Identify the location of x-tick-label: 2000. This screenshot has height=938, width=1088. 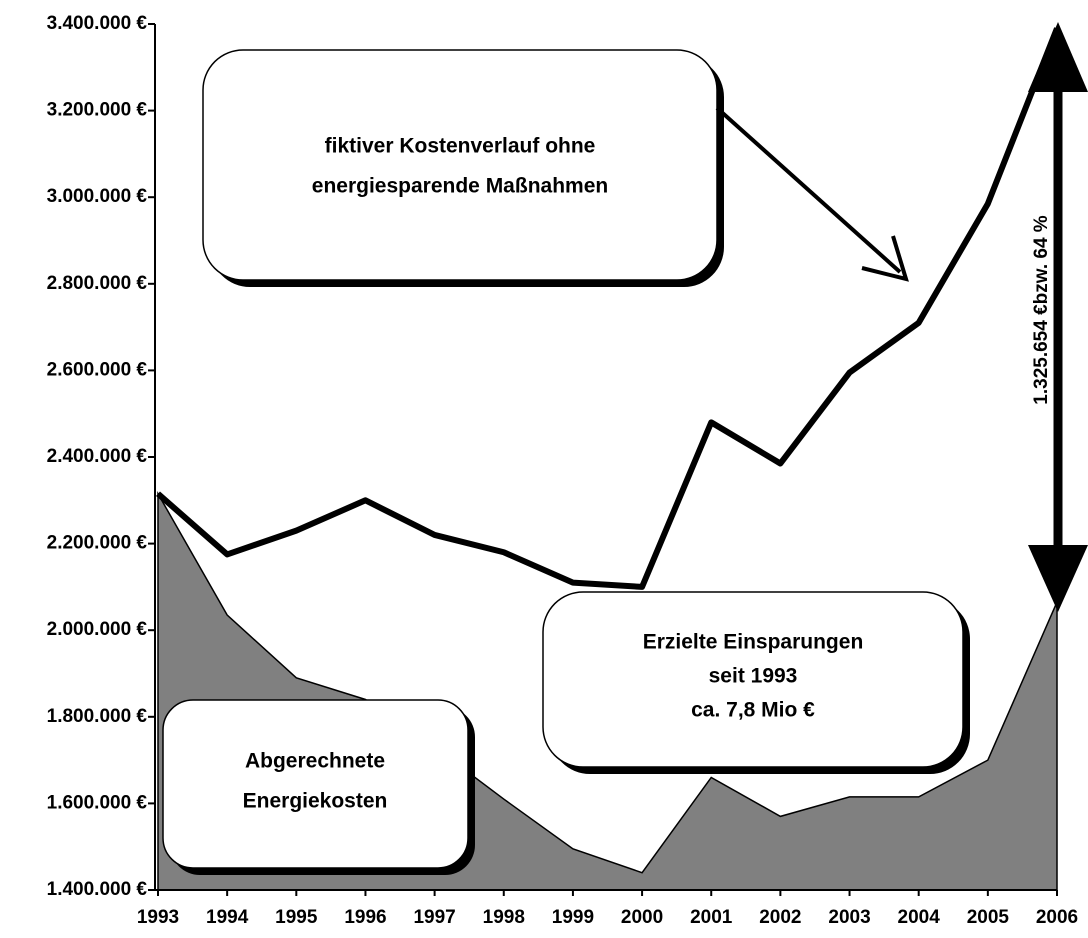
(642, 917).